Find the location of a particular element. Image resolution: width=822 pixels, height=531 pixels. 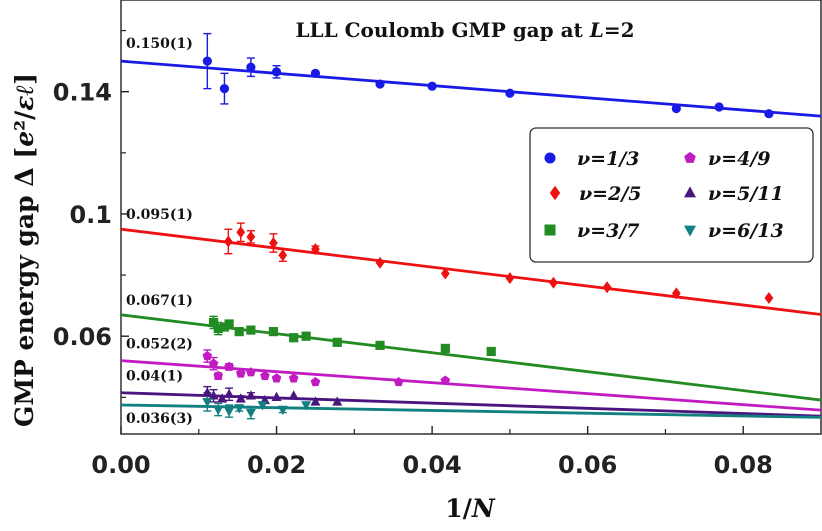

legend-label-nu-2-5: ν=2/5 is located at coordinates (610, 194).